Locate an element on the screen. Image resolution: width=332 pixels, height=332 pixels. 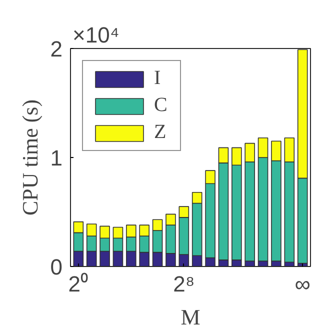
text: ×10⁴ is located at coordinates (96, 35).